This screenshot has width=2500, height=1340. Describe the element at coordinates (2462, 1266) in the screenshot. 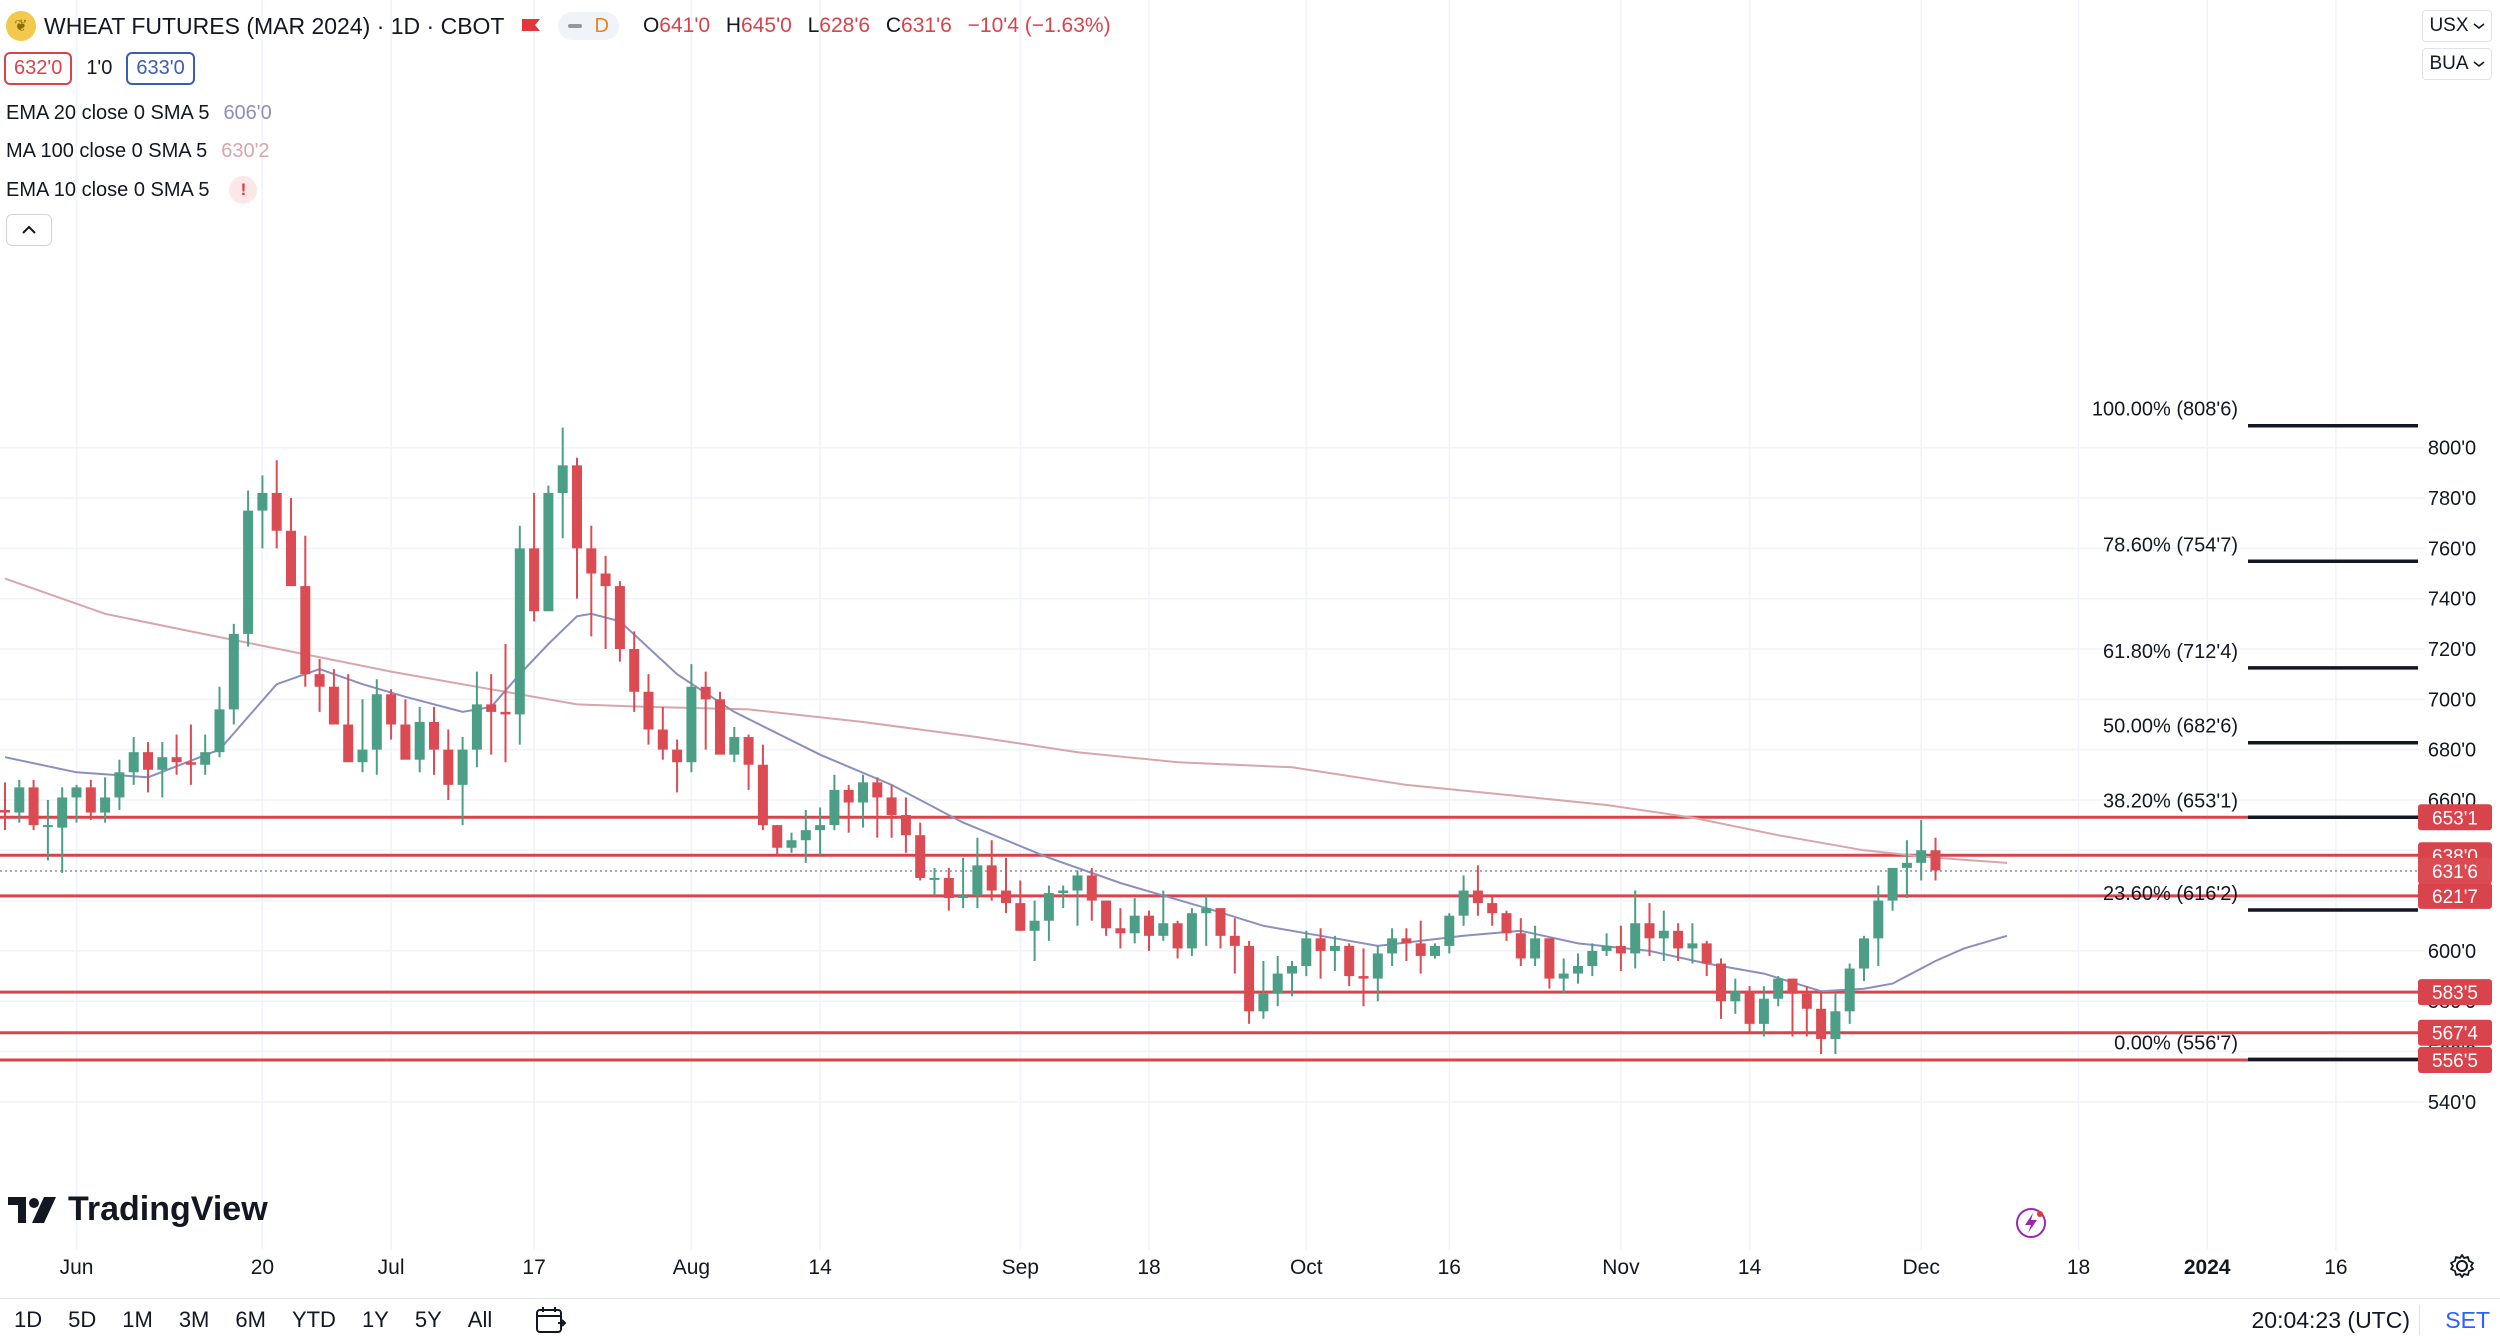

I see `gear-icon` at that location.